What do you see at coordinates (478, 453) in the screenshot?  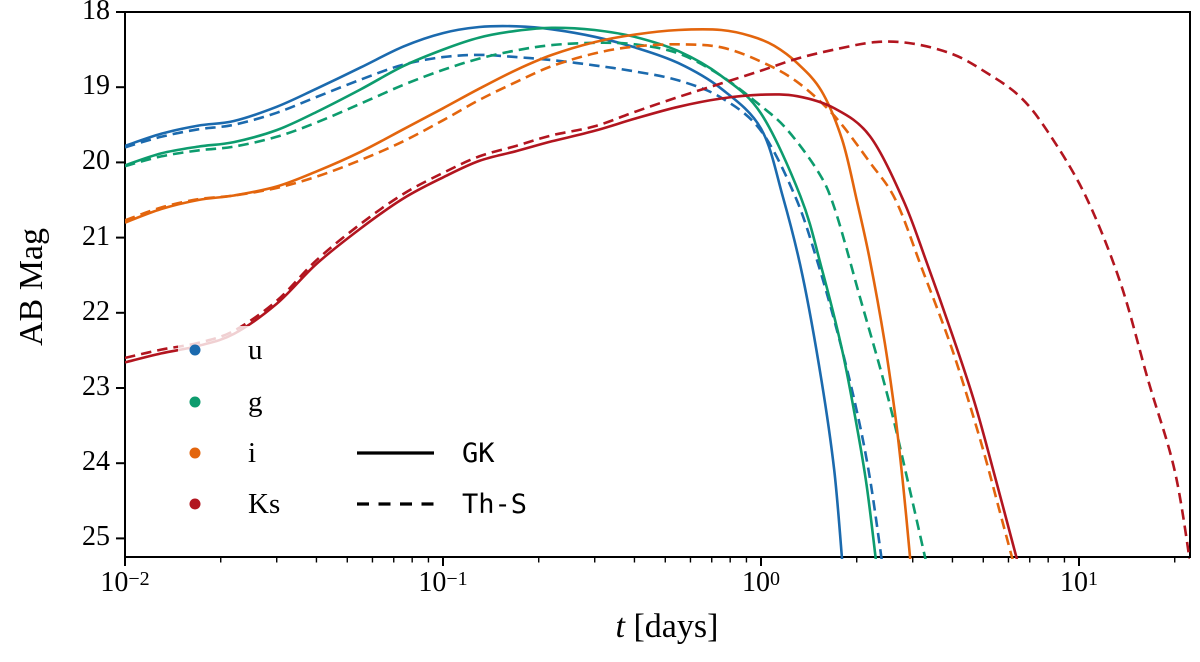 I see `legend-label-GK: GK` at bounding box center [478, 453].